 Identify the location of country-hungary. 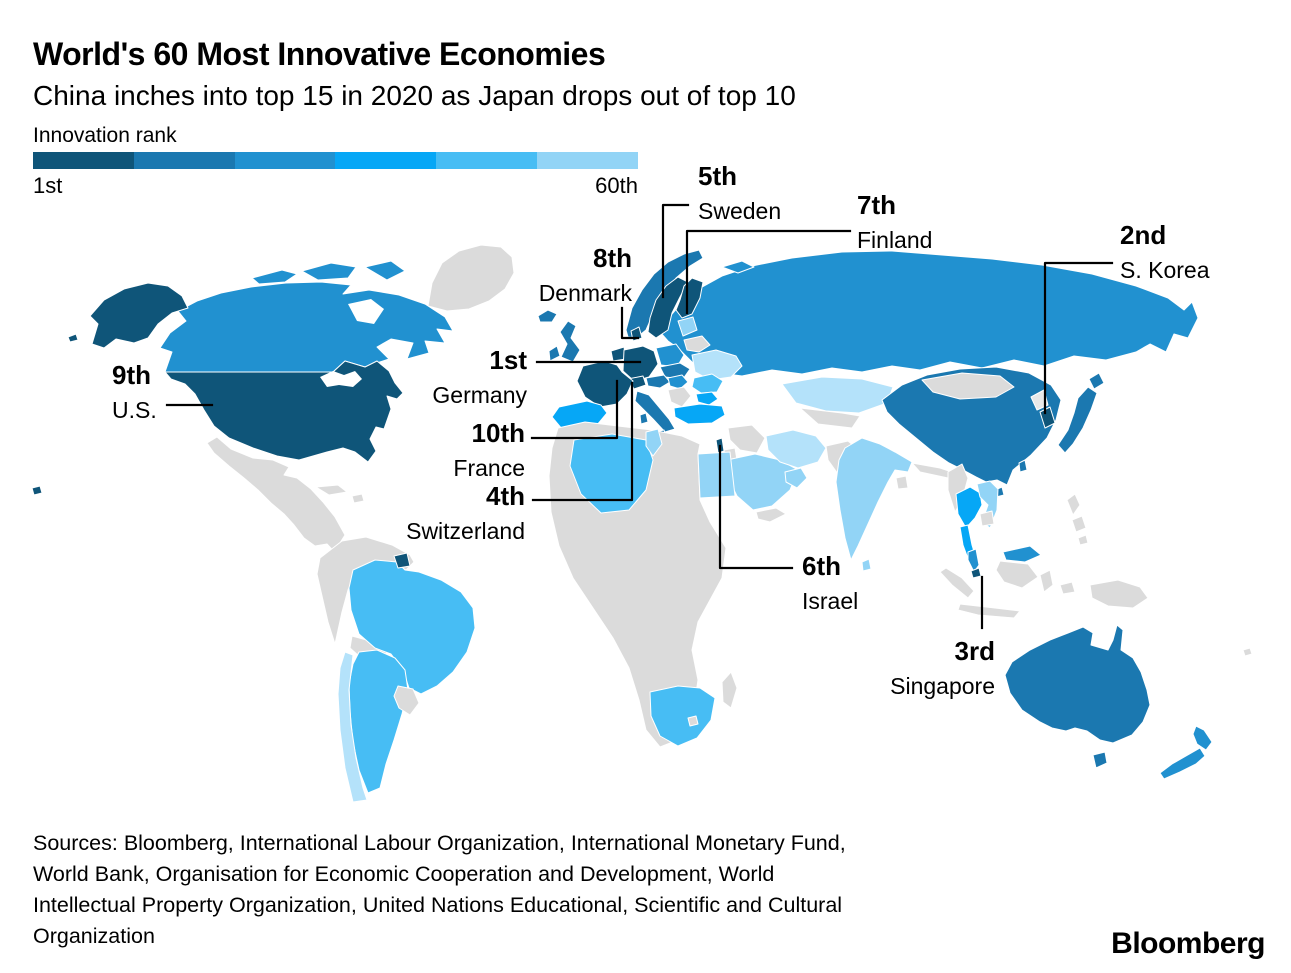
(678, 382).